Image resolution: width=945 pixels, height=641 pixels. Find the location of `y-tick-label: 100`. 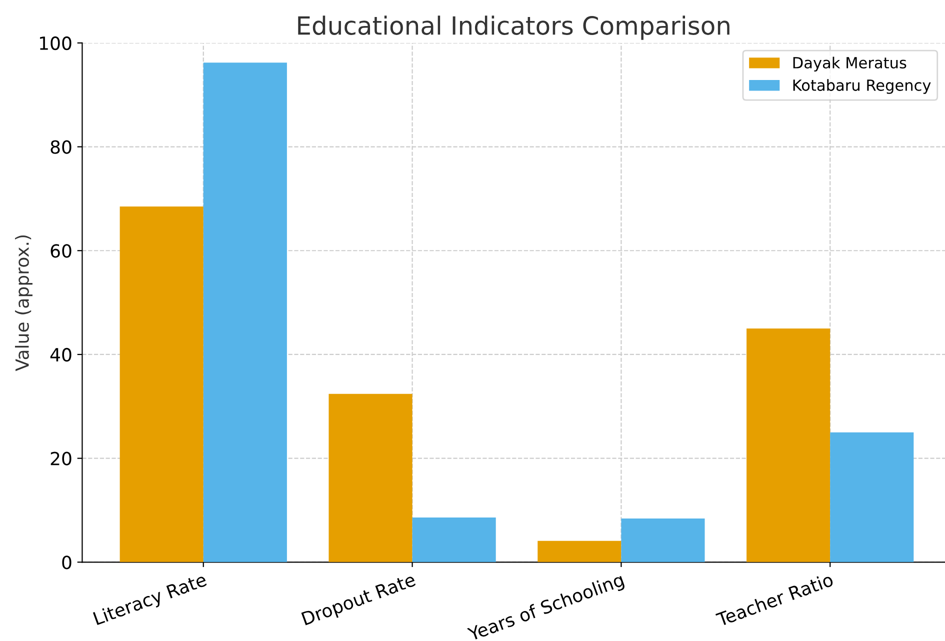

y-tick-label: 100 is located at coordinates (56, 43).